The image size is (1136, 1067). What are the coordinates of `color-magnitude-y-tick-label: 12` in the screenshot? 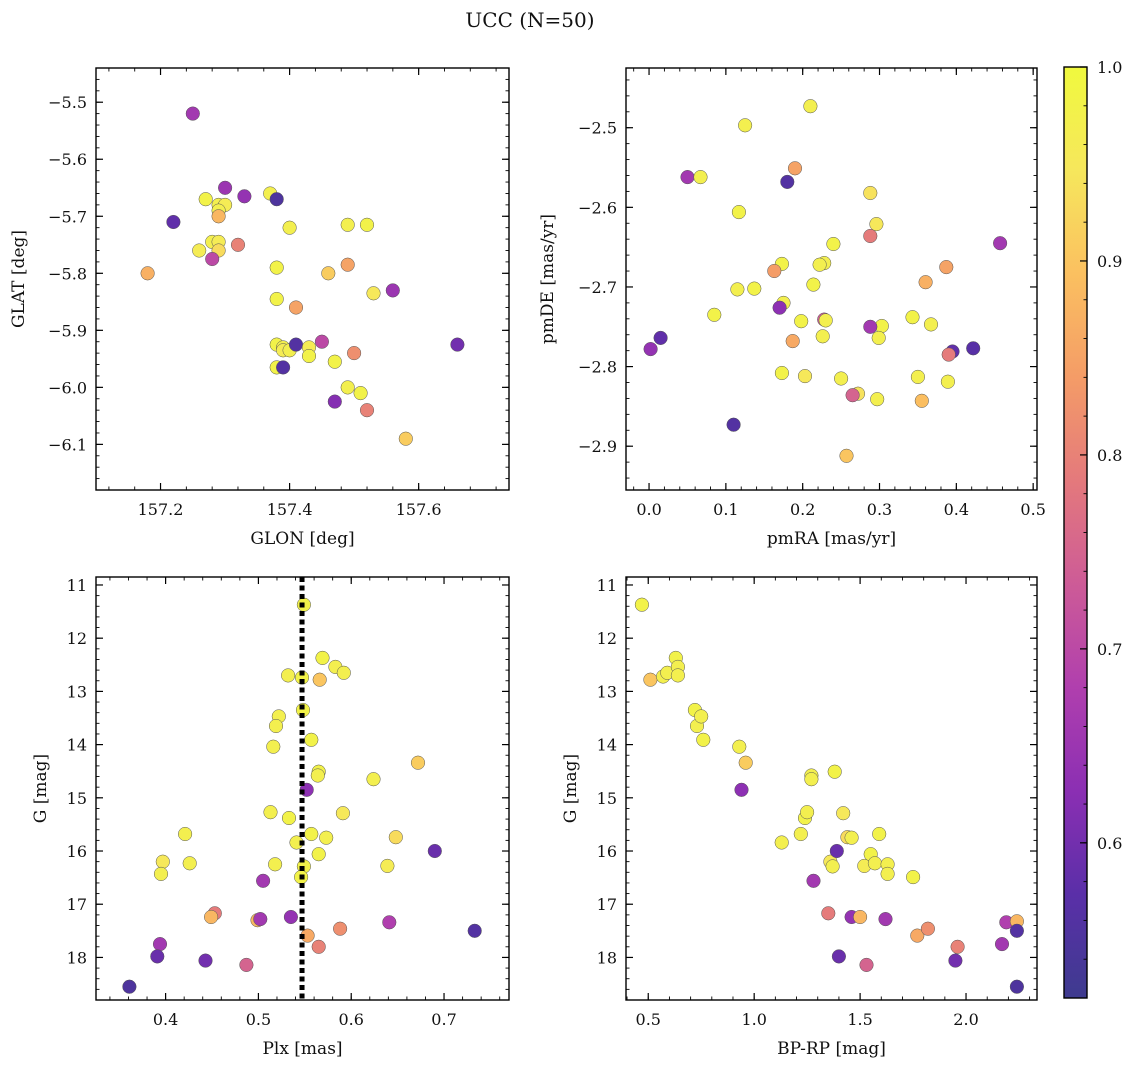 It's located at (607, 638).